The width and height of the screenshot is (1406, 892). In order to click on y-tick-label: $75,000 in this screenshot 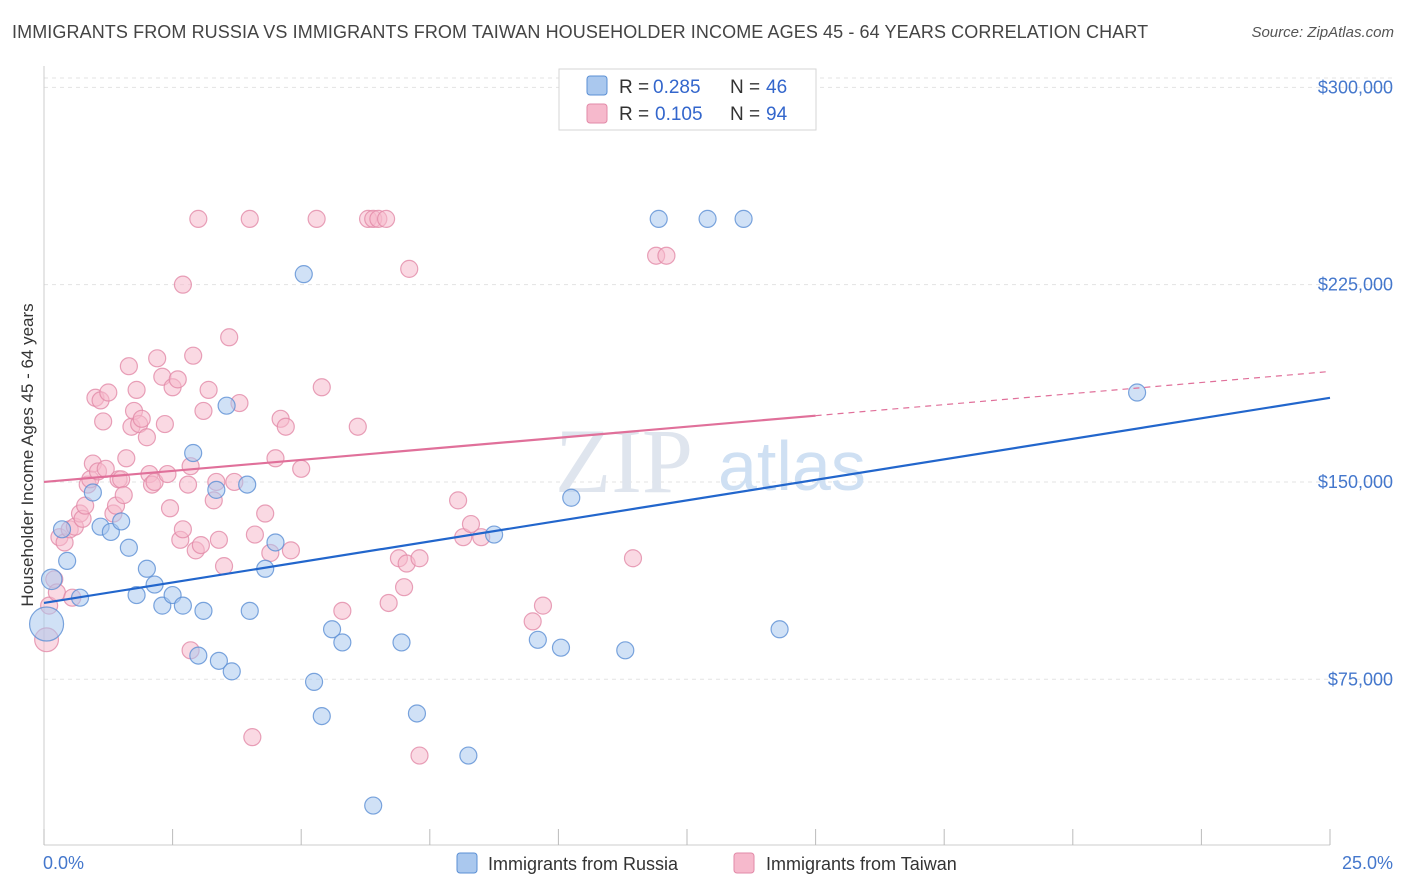, I will do `click(1360, 679)`.